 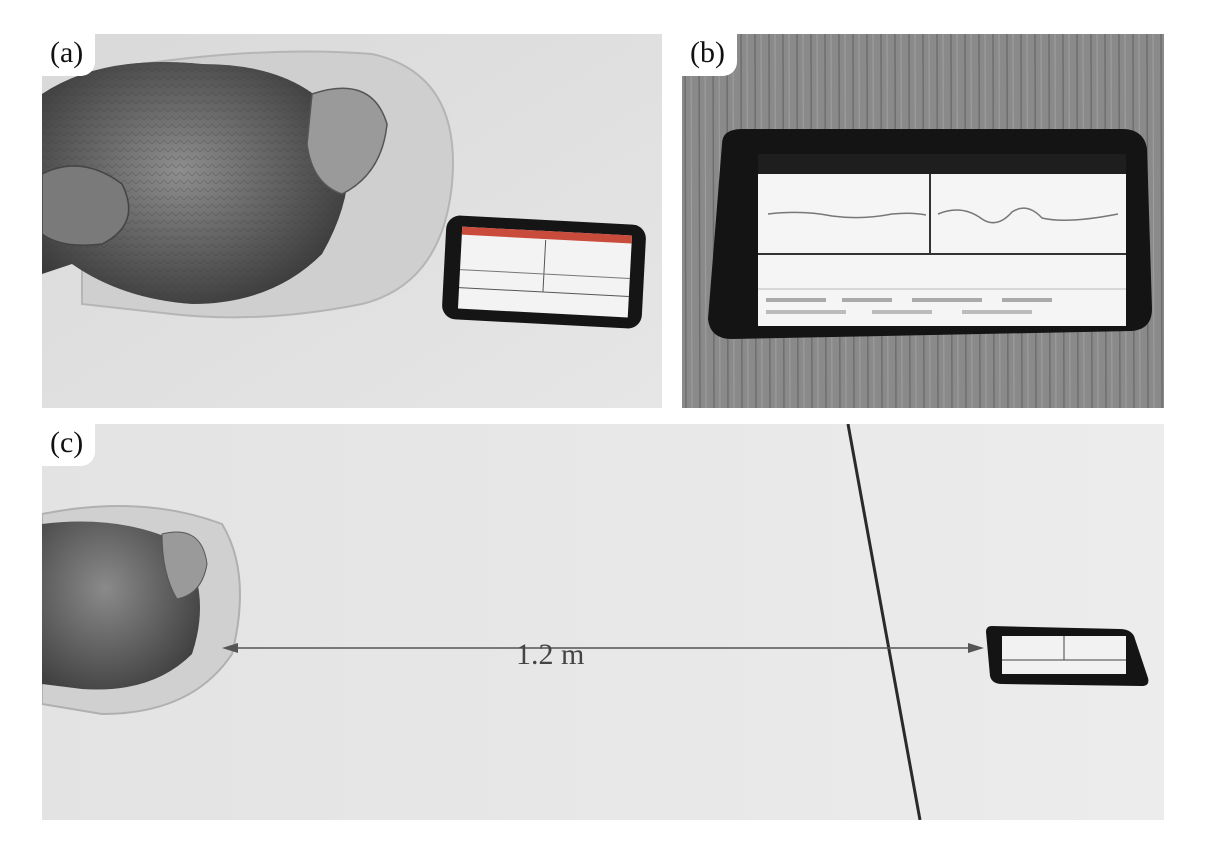 What do you see at coordinates (603, 648) in the screenshot?
I see `distance-arrow` at bounding box center [603, 648].